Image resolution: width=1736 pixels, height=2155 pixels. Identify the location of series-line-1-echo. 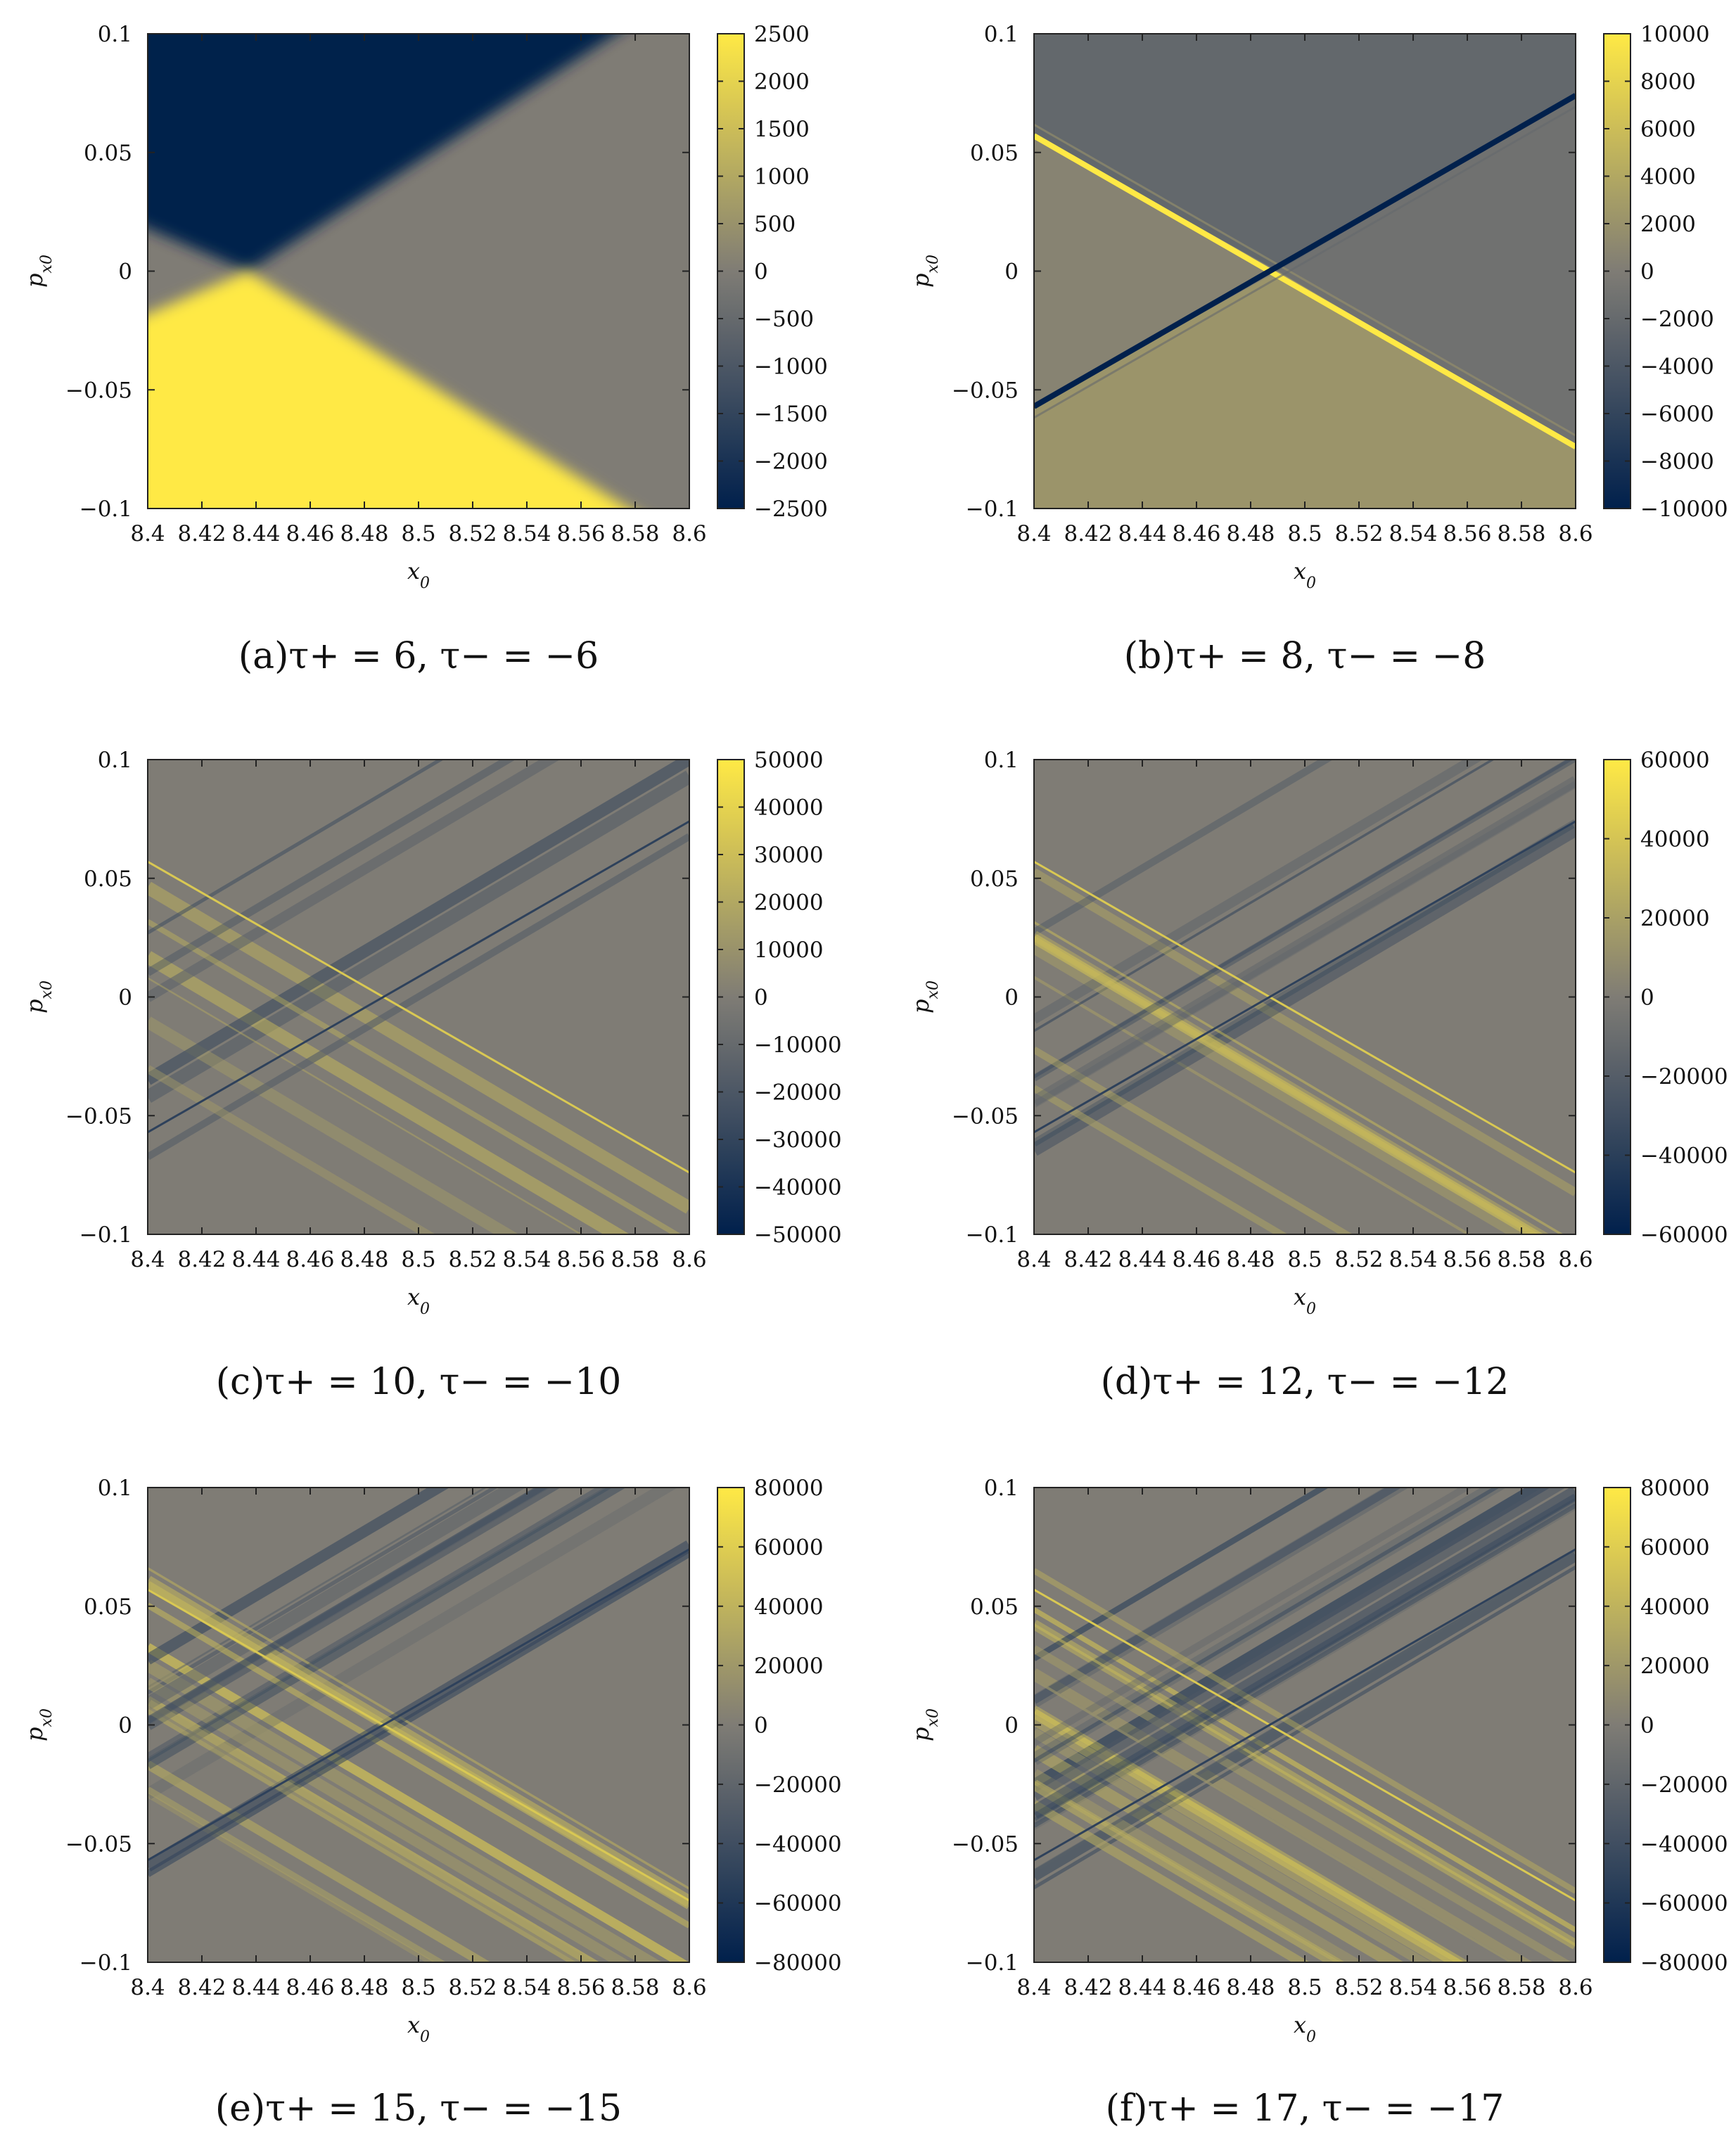
(1305, 280).